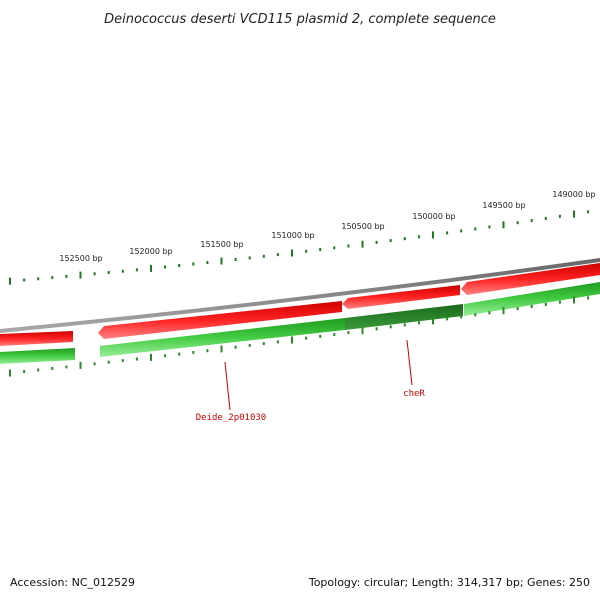 This screenshot has height=600, width=600. What do you see at coordinates (292, 235) in the screenshot?
I see `ruler-label-151000: 151000 bp` at bounding box center [292, 235].